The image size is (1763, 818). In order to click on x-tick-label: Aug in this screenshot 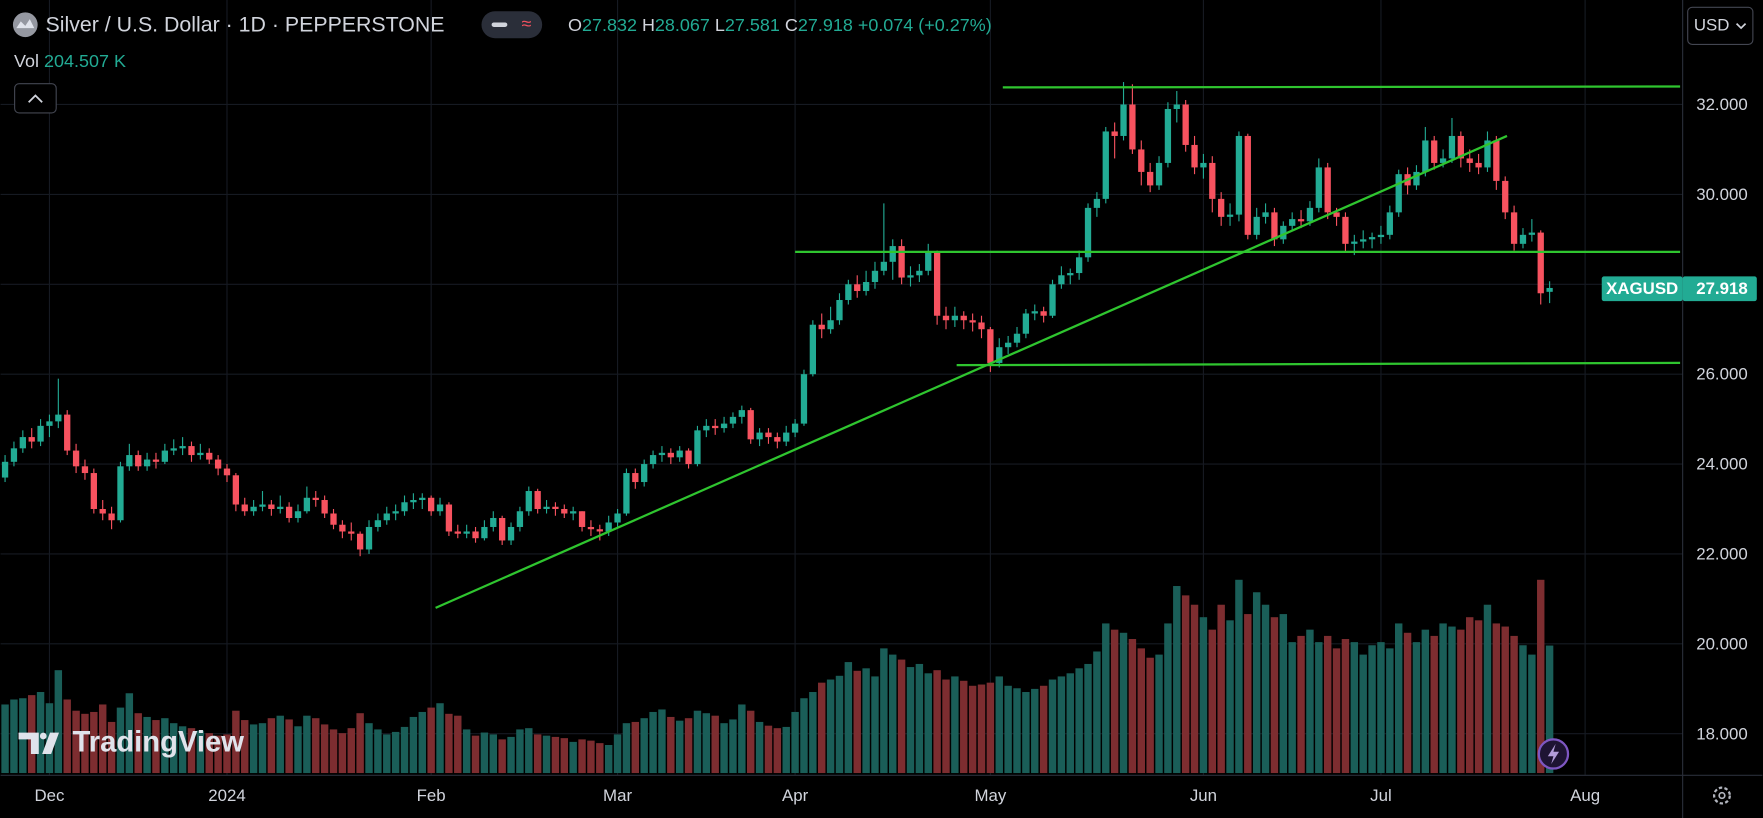, I will do `click(1585, 795)`.